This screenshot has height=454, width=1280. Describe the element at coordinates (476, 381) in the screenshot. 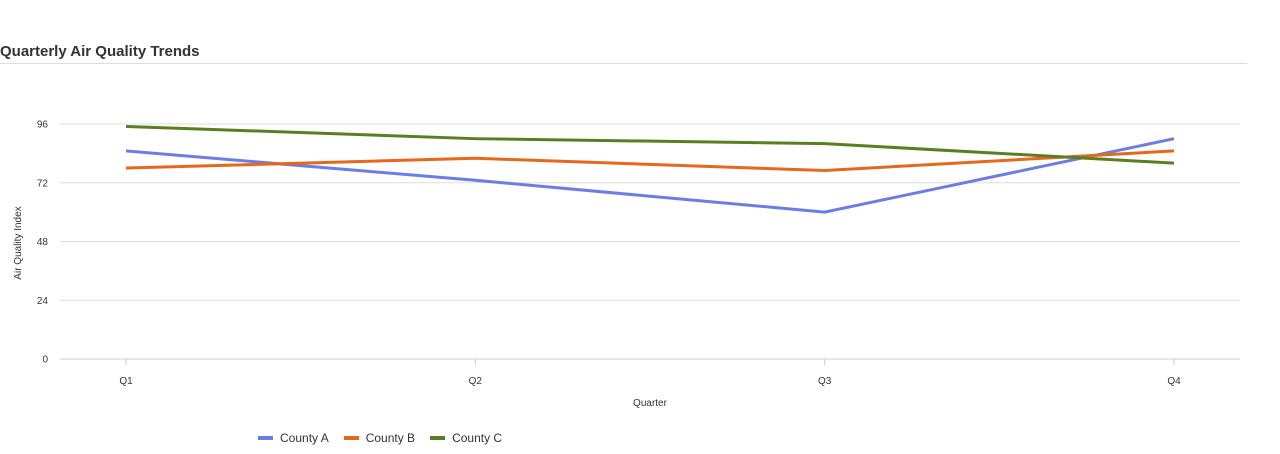

I see `x-tick-label: Q2` at that location.